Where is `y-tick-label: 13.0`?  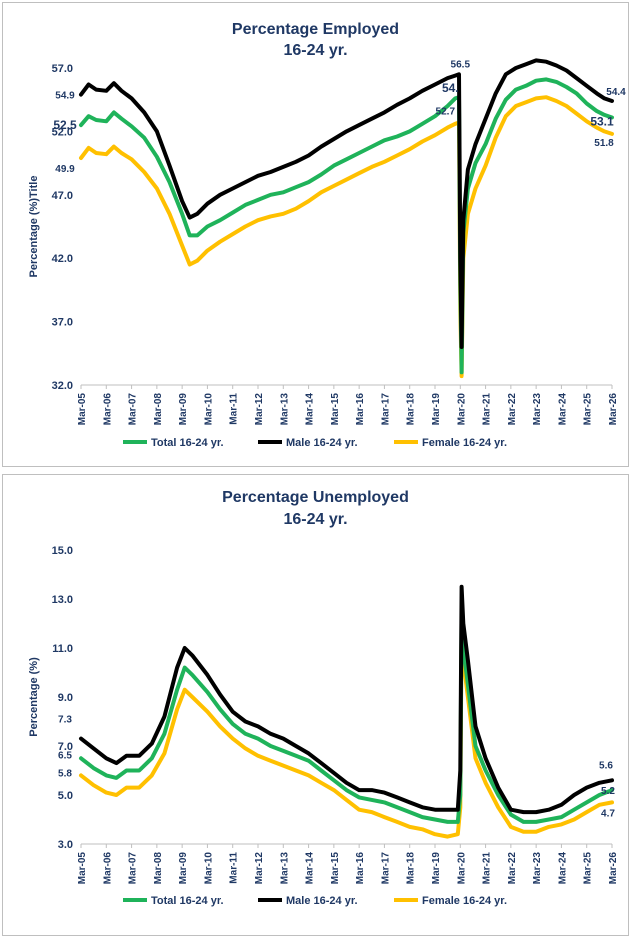 y-tick-label: 13.0 is located at coordinates (62, 600).